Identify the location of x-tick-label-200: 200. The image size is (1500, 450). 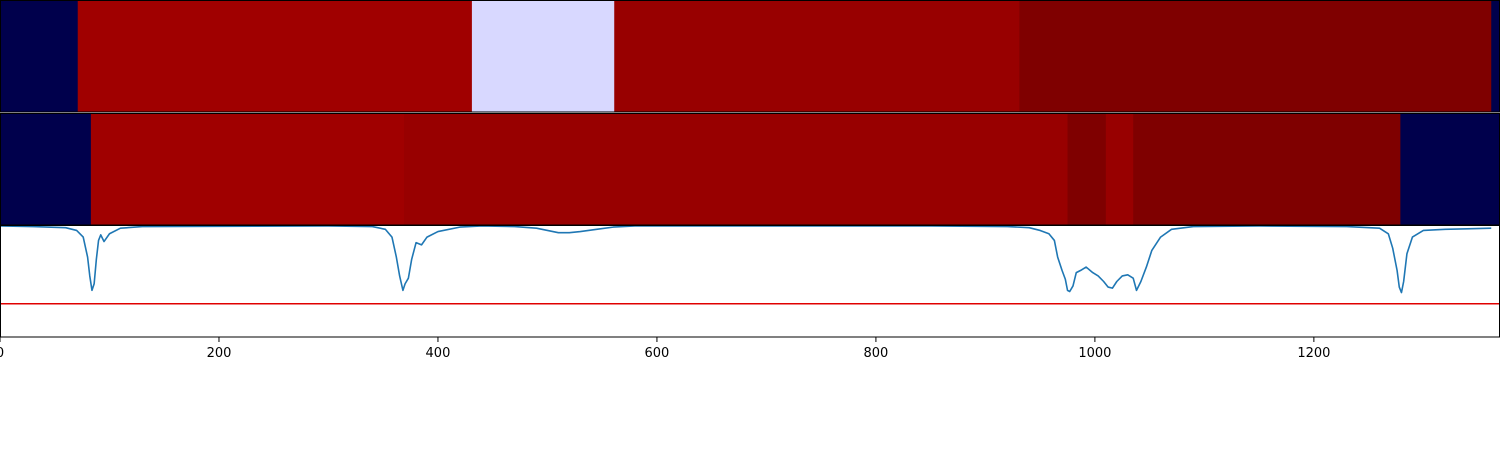
(219, 353).